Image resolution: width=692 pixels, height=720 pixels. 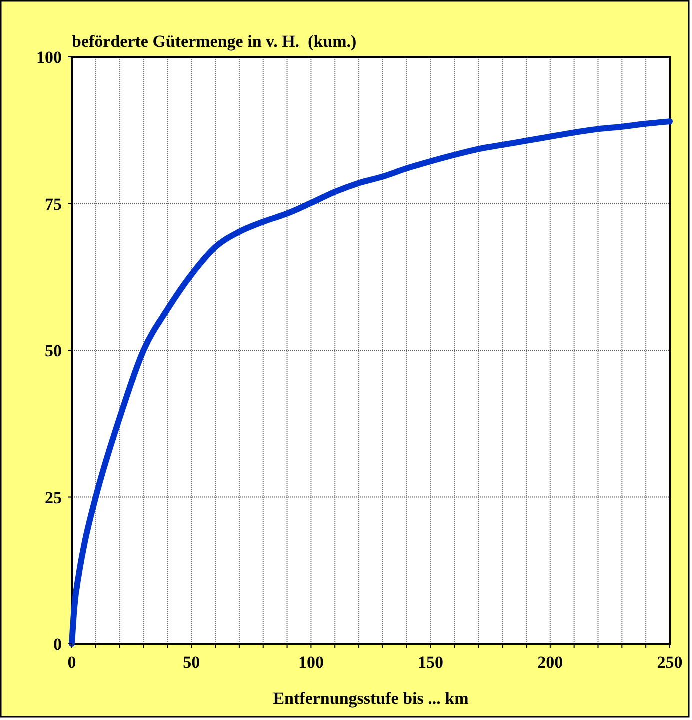 What do you see at coordinates (371, 698) in the screenshot?
I see `x-axis-title: Entfernungsstufe bis ... km` at bounding box center [371, 698].